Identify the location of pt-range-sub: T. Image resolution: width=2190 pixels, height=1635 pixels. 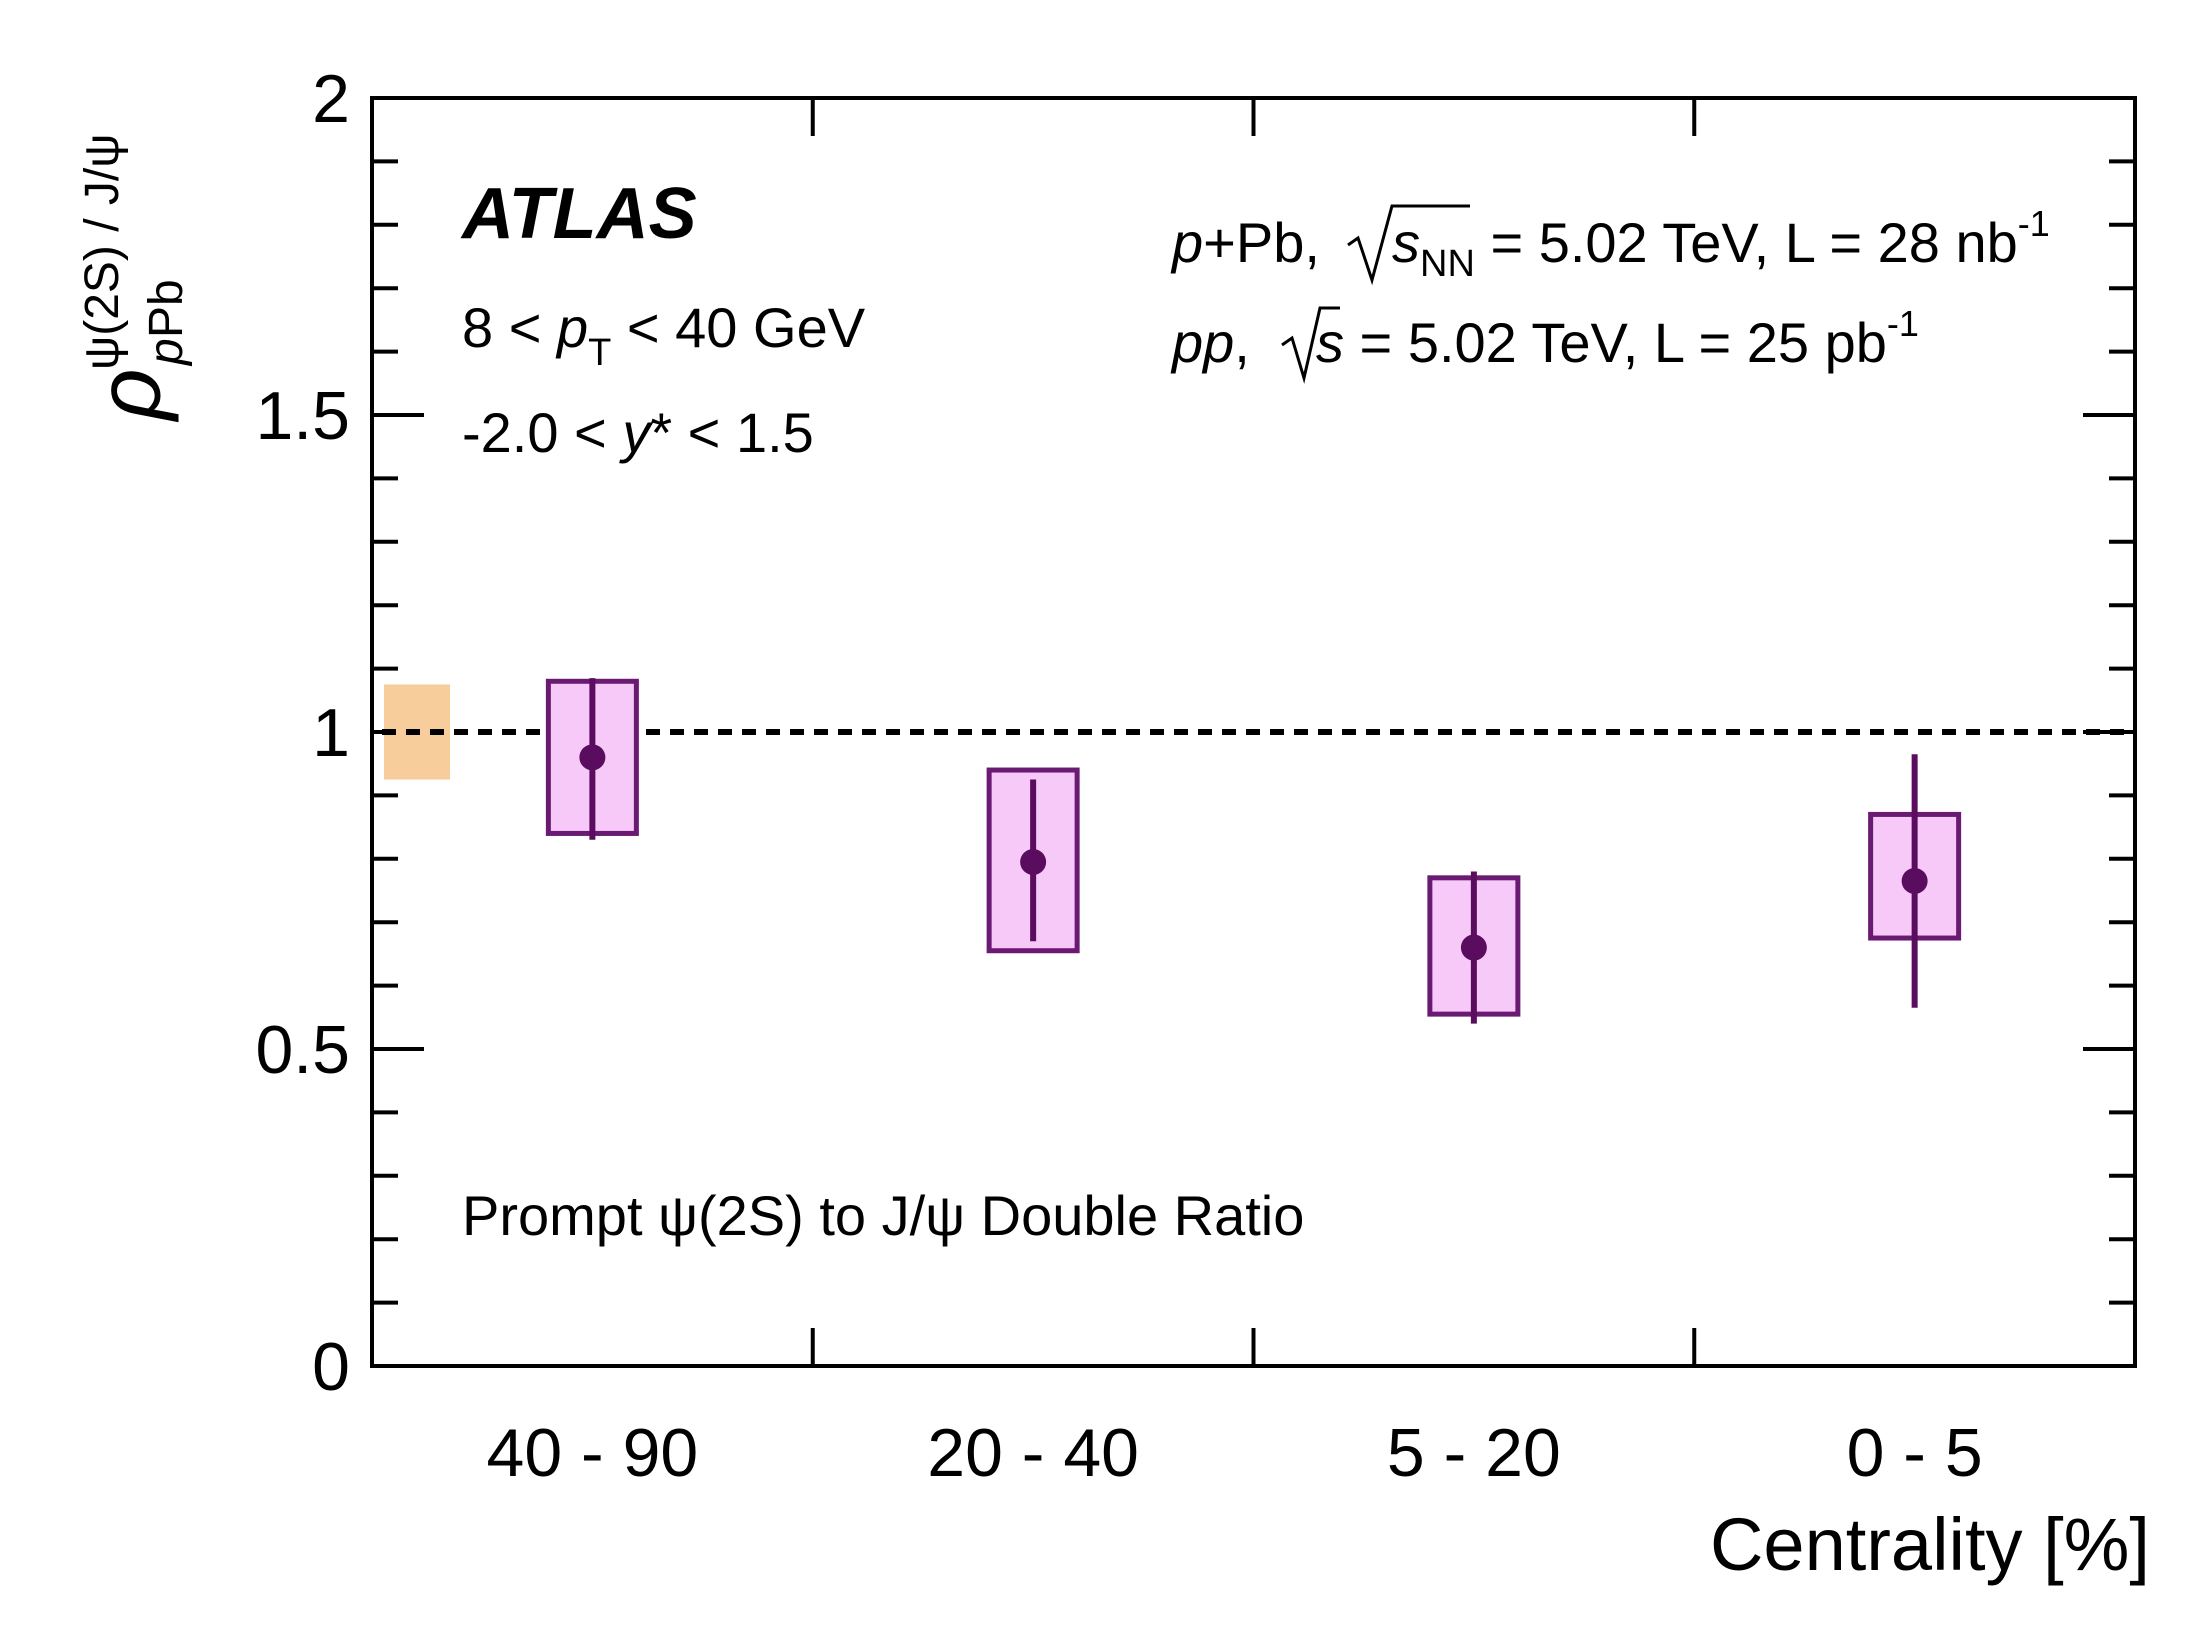
(599, 353).